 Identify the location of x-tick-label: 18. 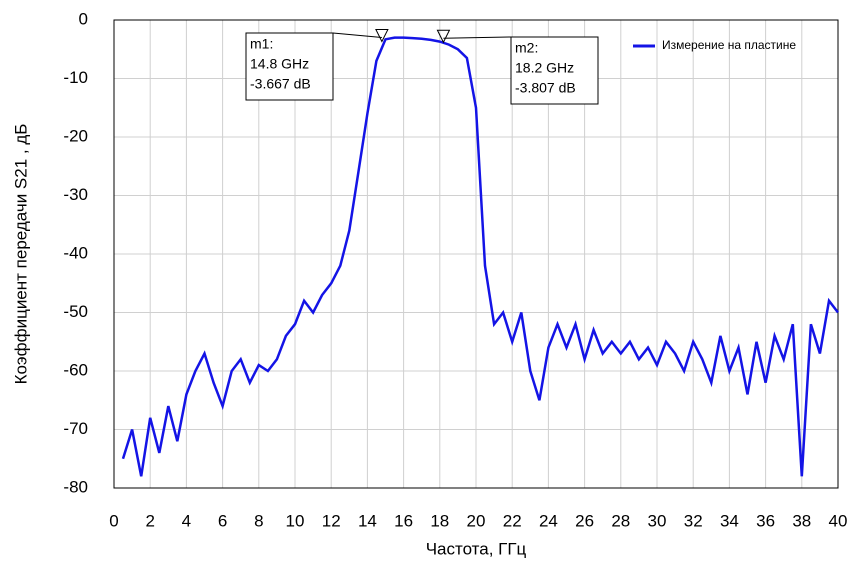
(439, 520).